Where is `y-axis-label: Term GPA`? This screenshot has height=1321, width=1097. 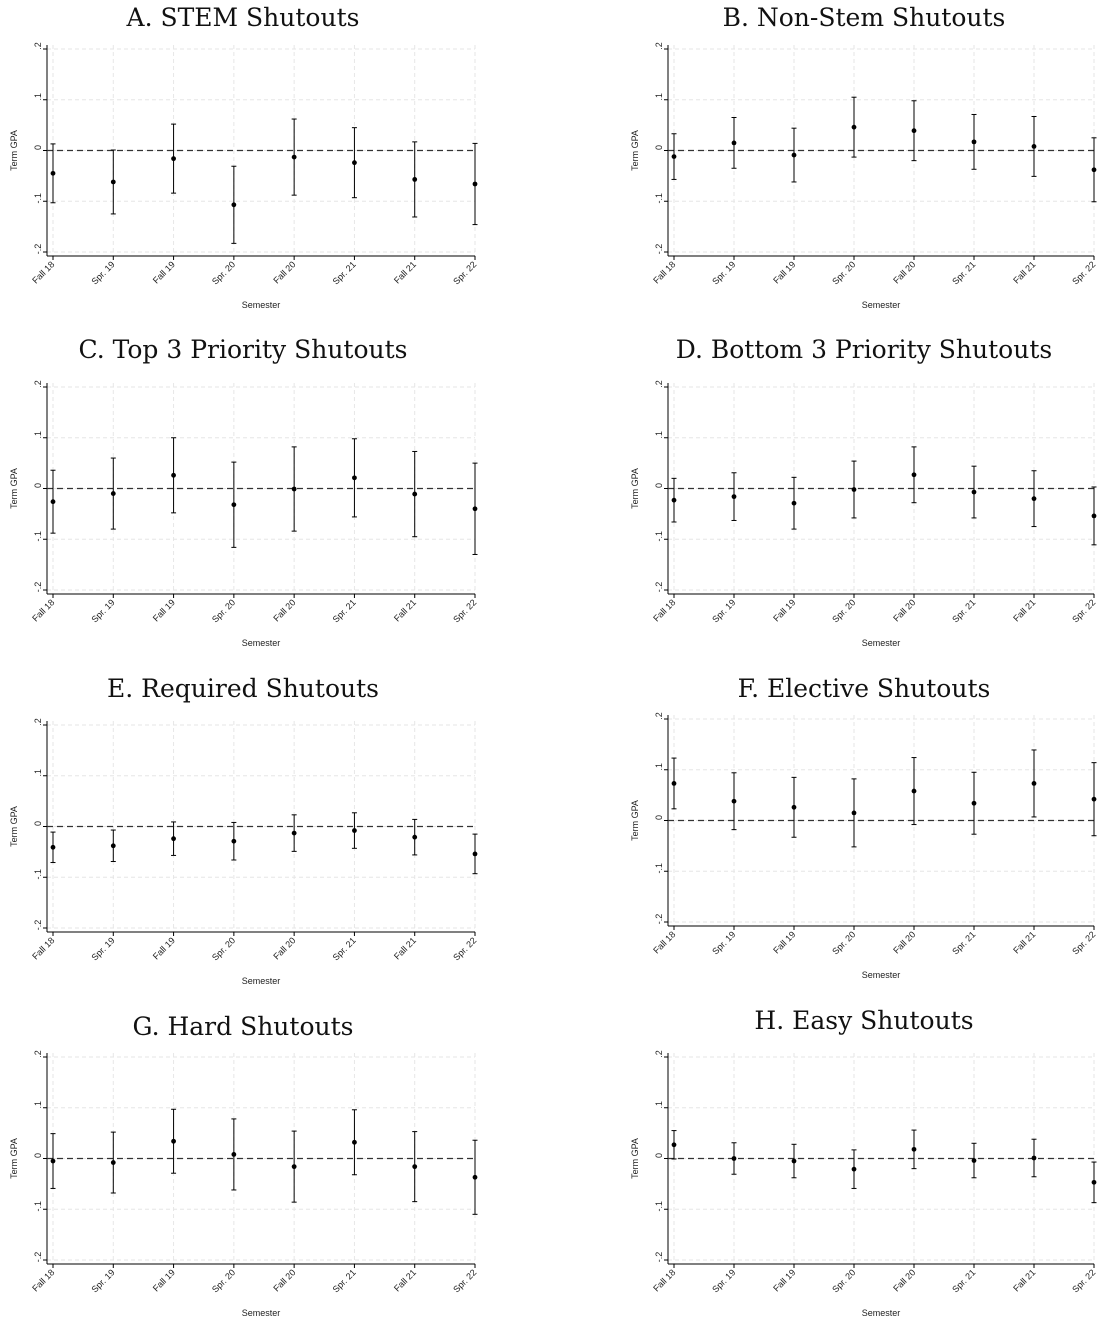 y-axis-label: Term GPA is located at coordinates (14, 826).